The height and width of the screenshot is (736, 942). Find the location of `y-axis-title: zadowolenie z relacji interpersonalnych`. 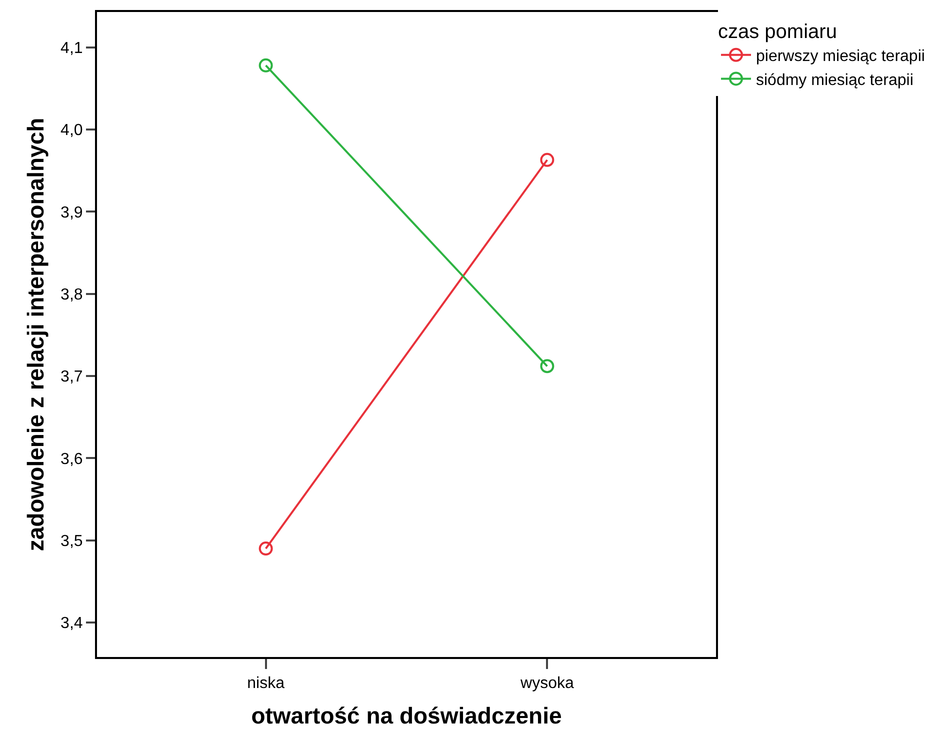

y-axis-title: zadowolenie z relacji interpersonalnych is located at coordinates (35, 335).